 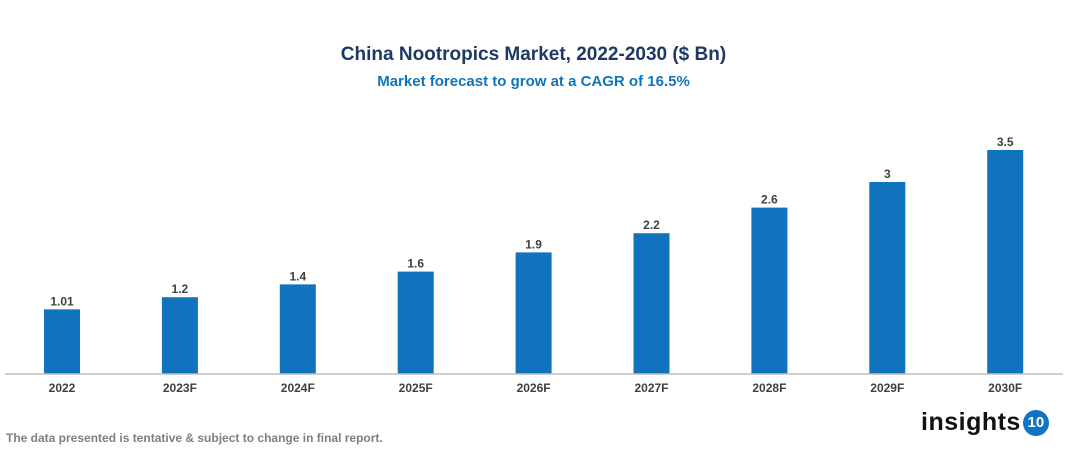 What do you see at coordinates (179, 335) in the screenshot?
I see `bar-2023F` at bounding box center [179, 335].